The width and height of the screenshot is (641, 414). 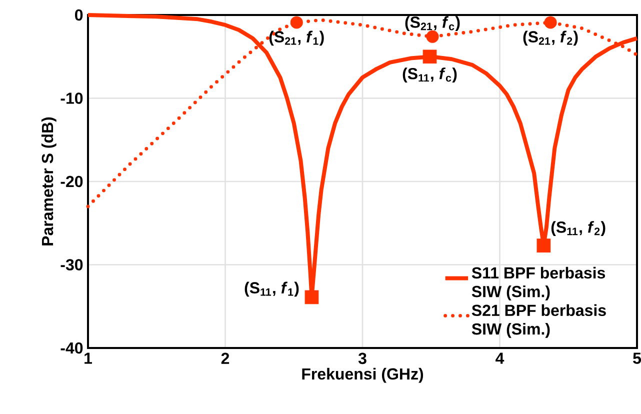 I want to click on annotation: (S$_{11}$, f$_{1}$), so click(x=271, y=289).